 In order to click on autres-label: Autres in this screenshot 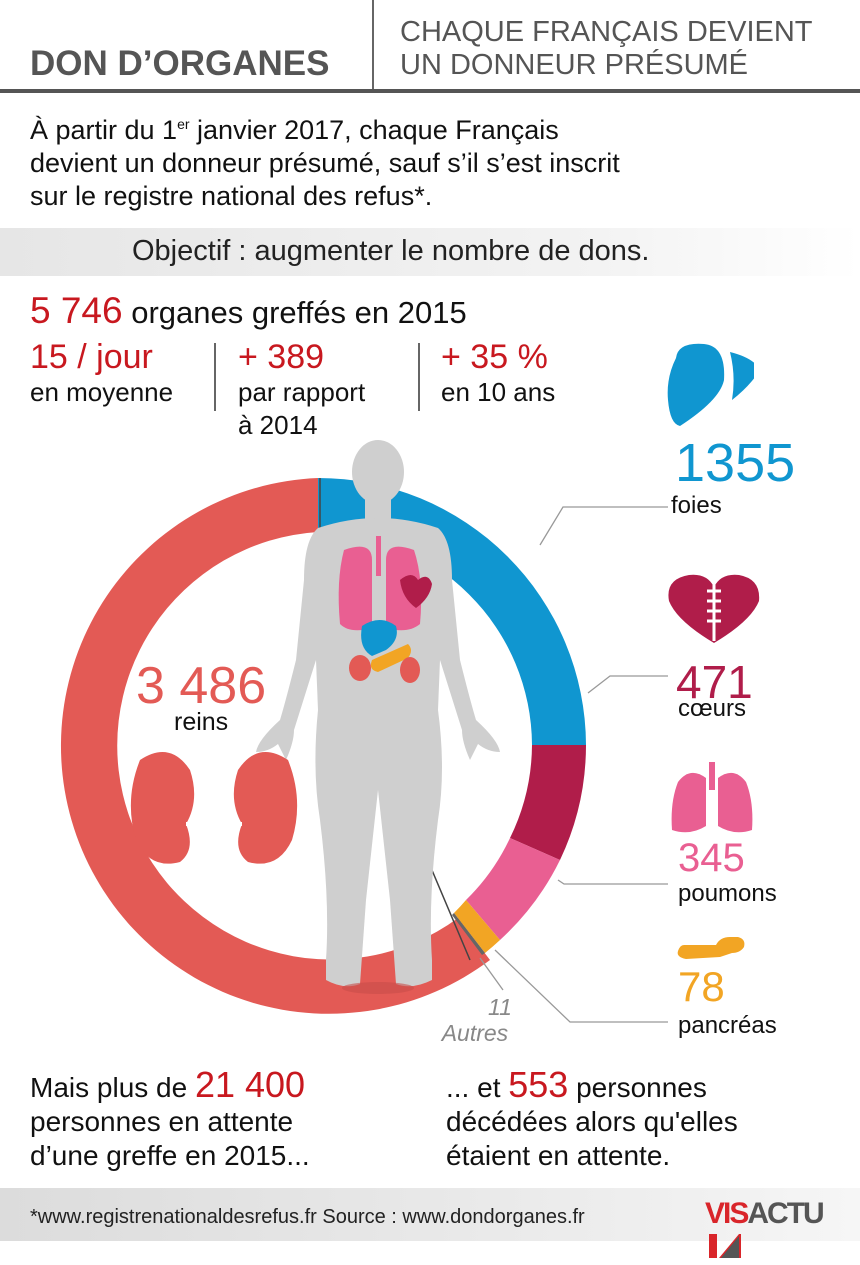, I will do `click(475, 1033)`.